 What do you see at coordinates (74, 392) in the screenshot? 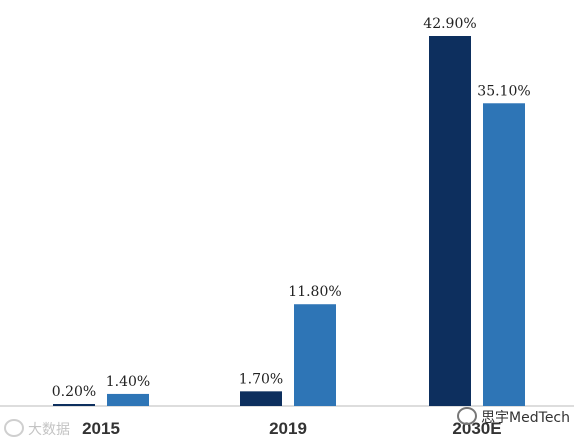
I see `data-label-2015-series-1: 0.20%` at bounding box center [74, 392].